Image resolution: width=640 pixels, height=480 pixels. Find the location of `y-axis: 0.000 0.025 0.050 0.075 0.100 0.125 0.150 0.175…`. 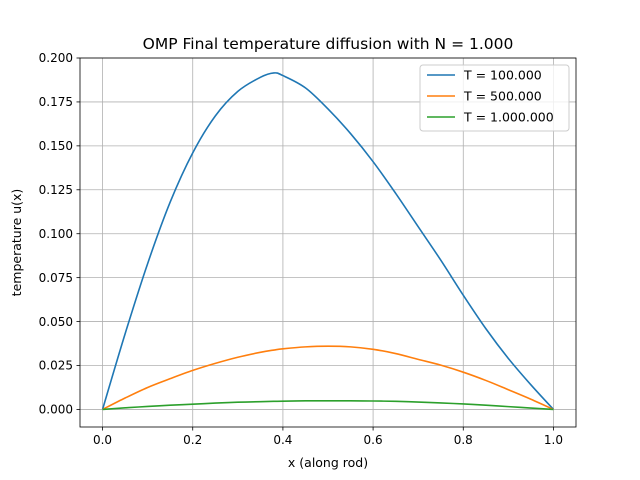

y-axis: 0.000 0.025 0.050 0.075 0.100 0.125 0.150 0.175… is located at coordinates (59, 234).